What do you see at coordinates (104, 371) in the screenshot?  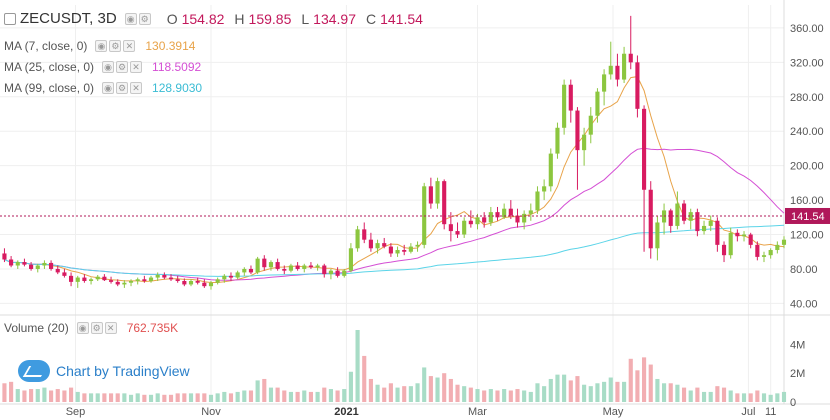 I see `tradingview-branding: Chart by TradingView` at bounding box center [104, 371].